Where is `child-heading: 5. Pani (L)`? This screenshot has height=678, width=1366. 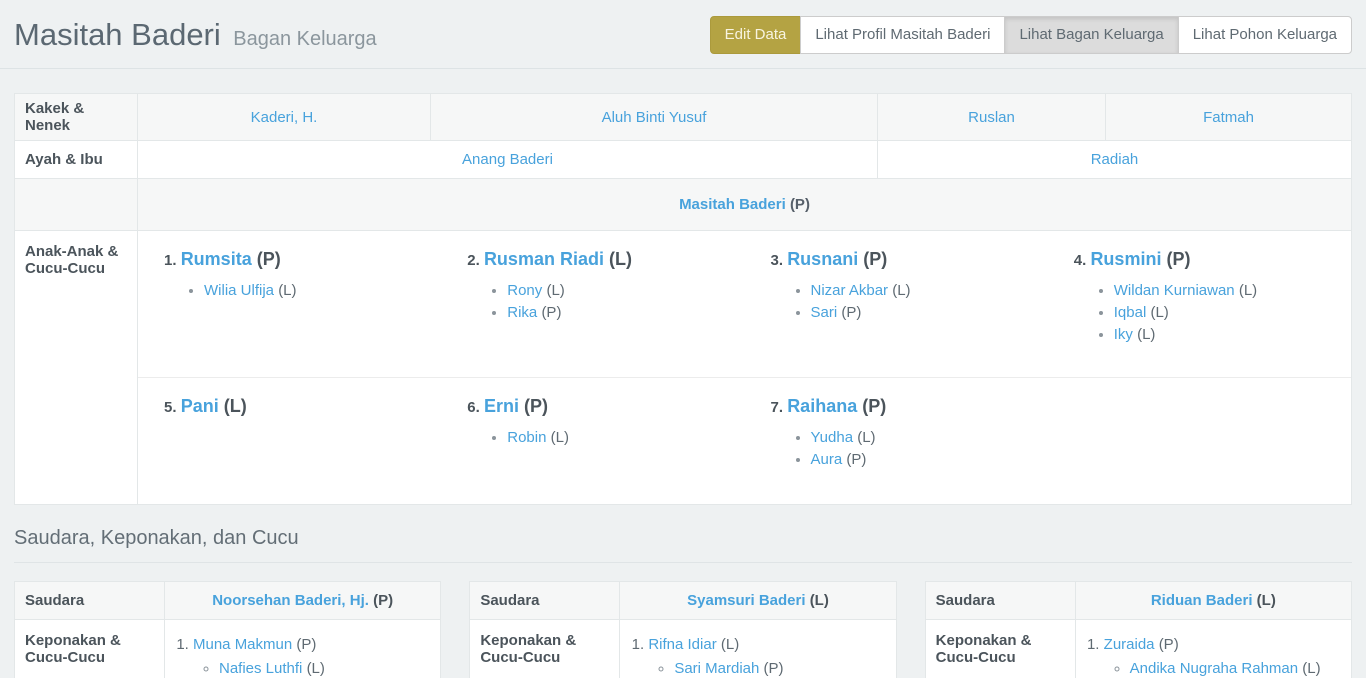 child-heading: 5. Pani (L) is located at coordinates (295, 406).